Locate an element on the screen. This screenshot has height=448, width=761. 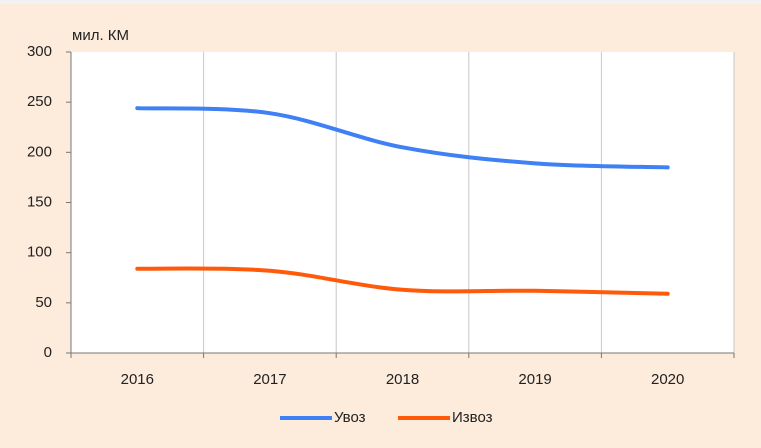
y-tick-label: 100 is located at coordinates (39, 252).